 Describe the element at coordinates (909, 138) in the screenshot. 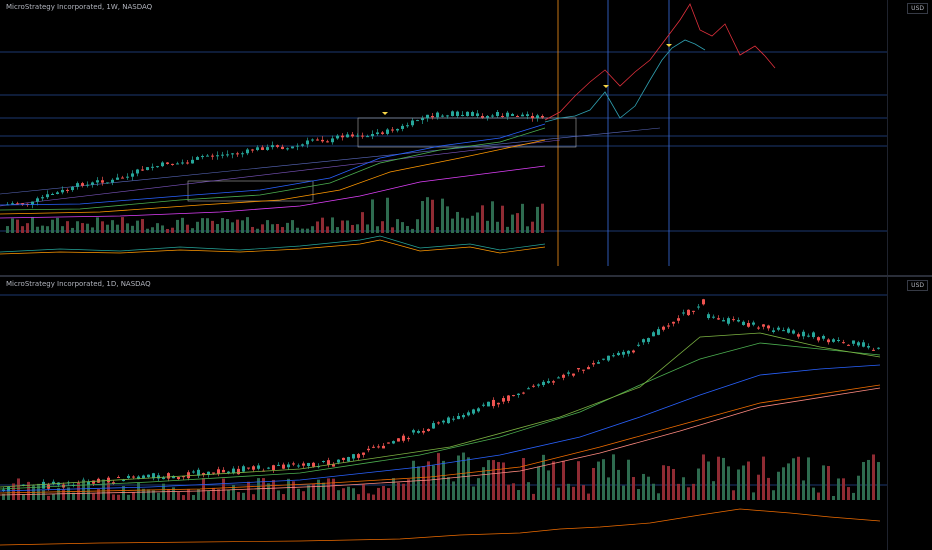

I see `weekly-price-axis: USD` at that location.